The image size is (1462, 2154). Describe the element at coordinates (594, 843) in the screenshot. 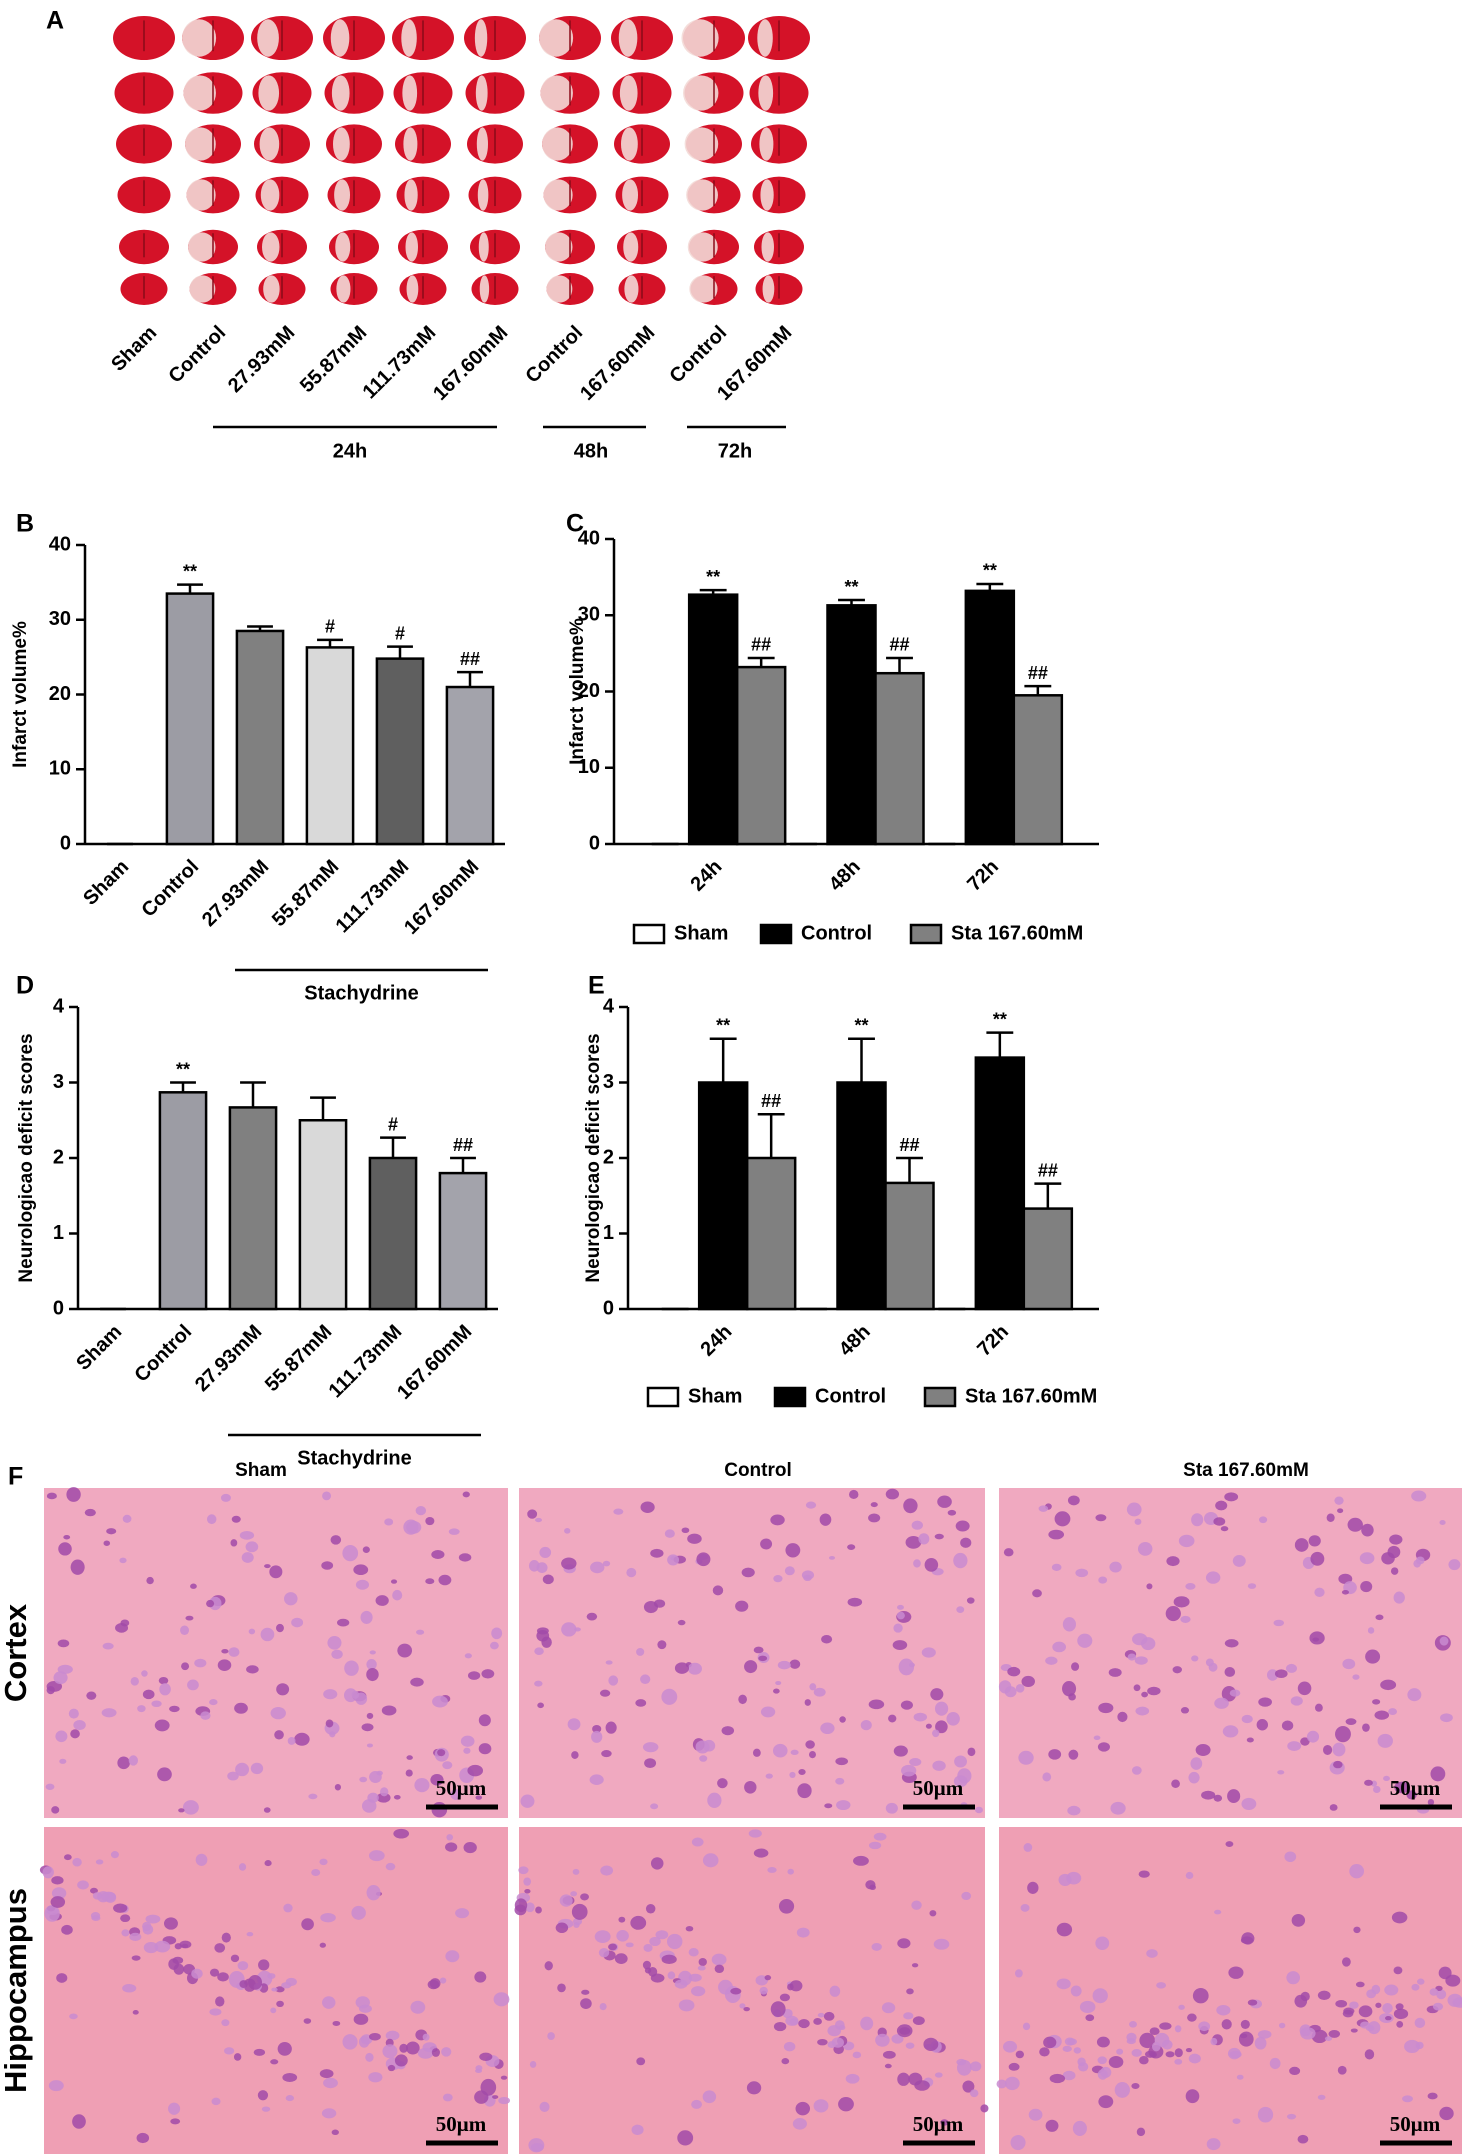

I see `y-tick-label: 0` at that location.